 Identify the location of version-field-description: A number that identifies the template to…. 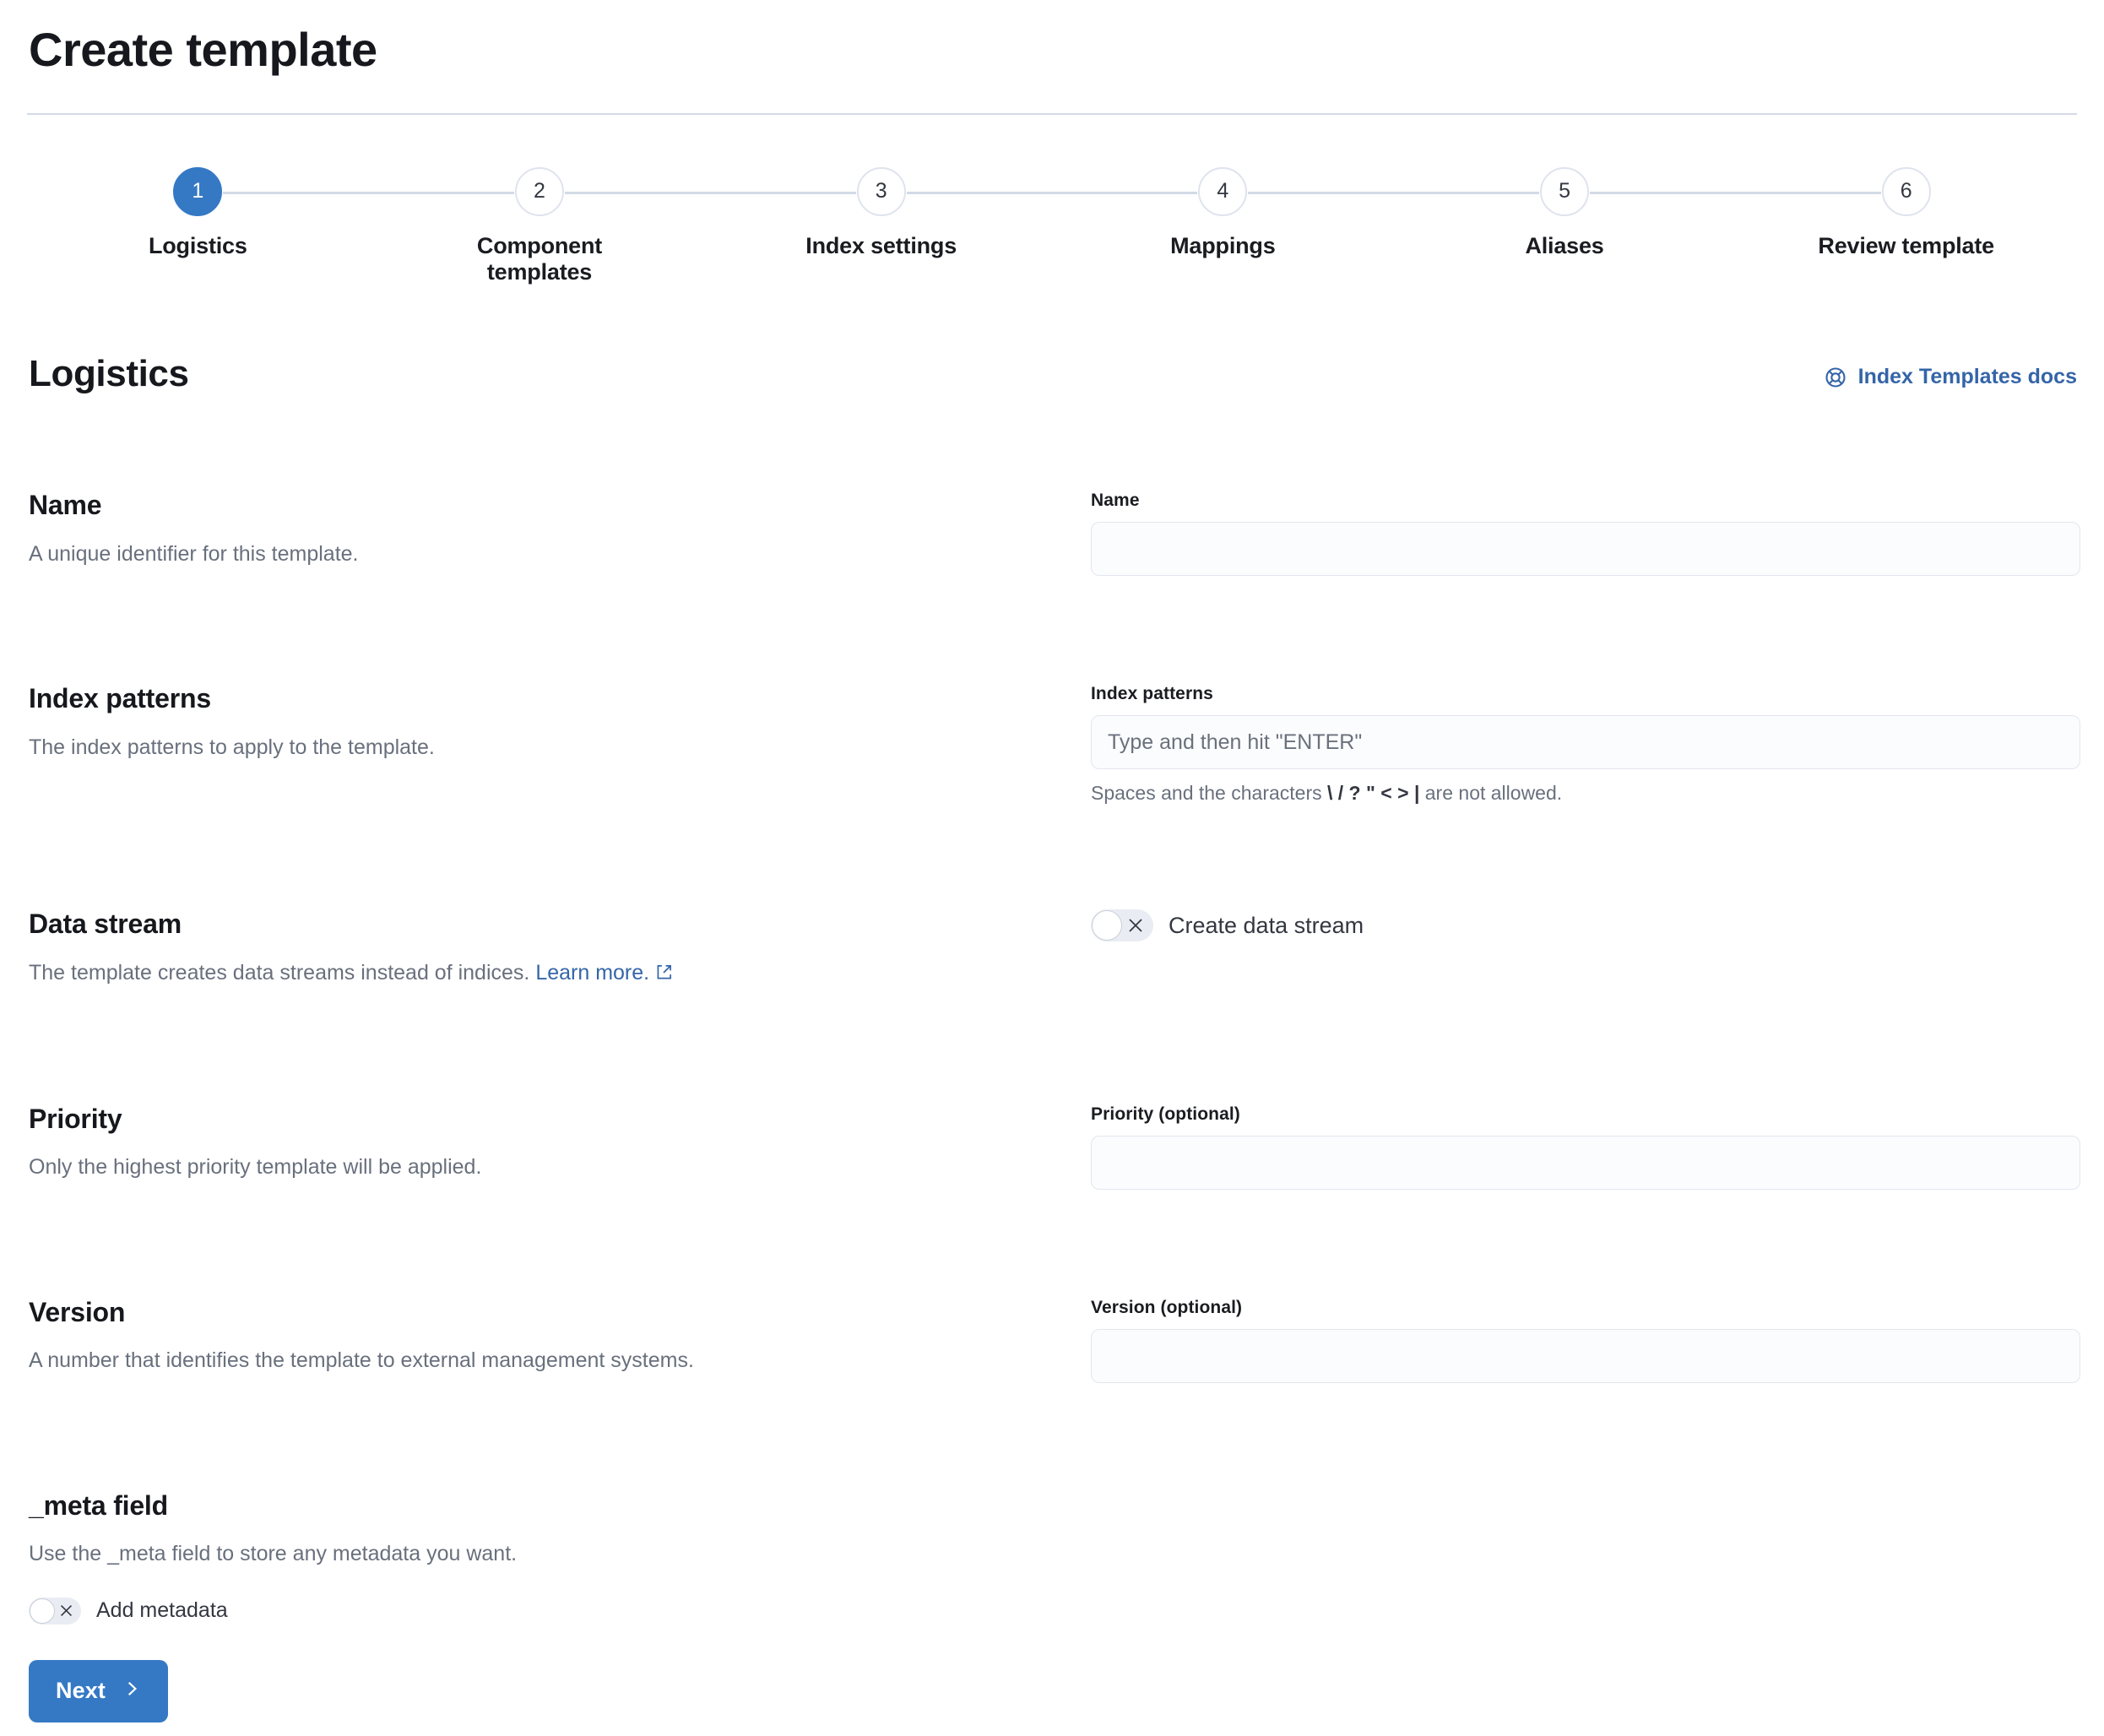
(362, 1360).